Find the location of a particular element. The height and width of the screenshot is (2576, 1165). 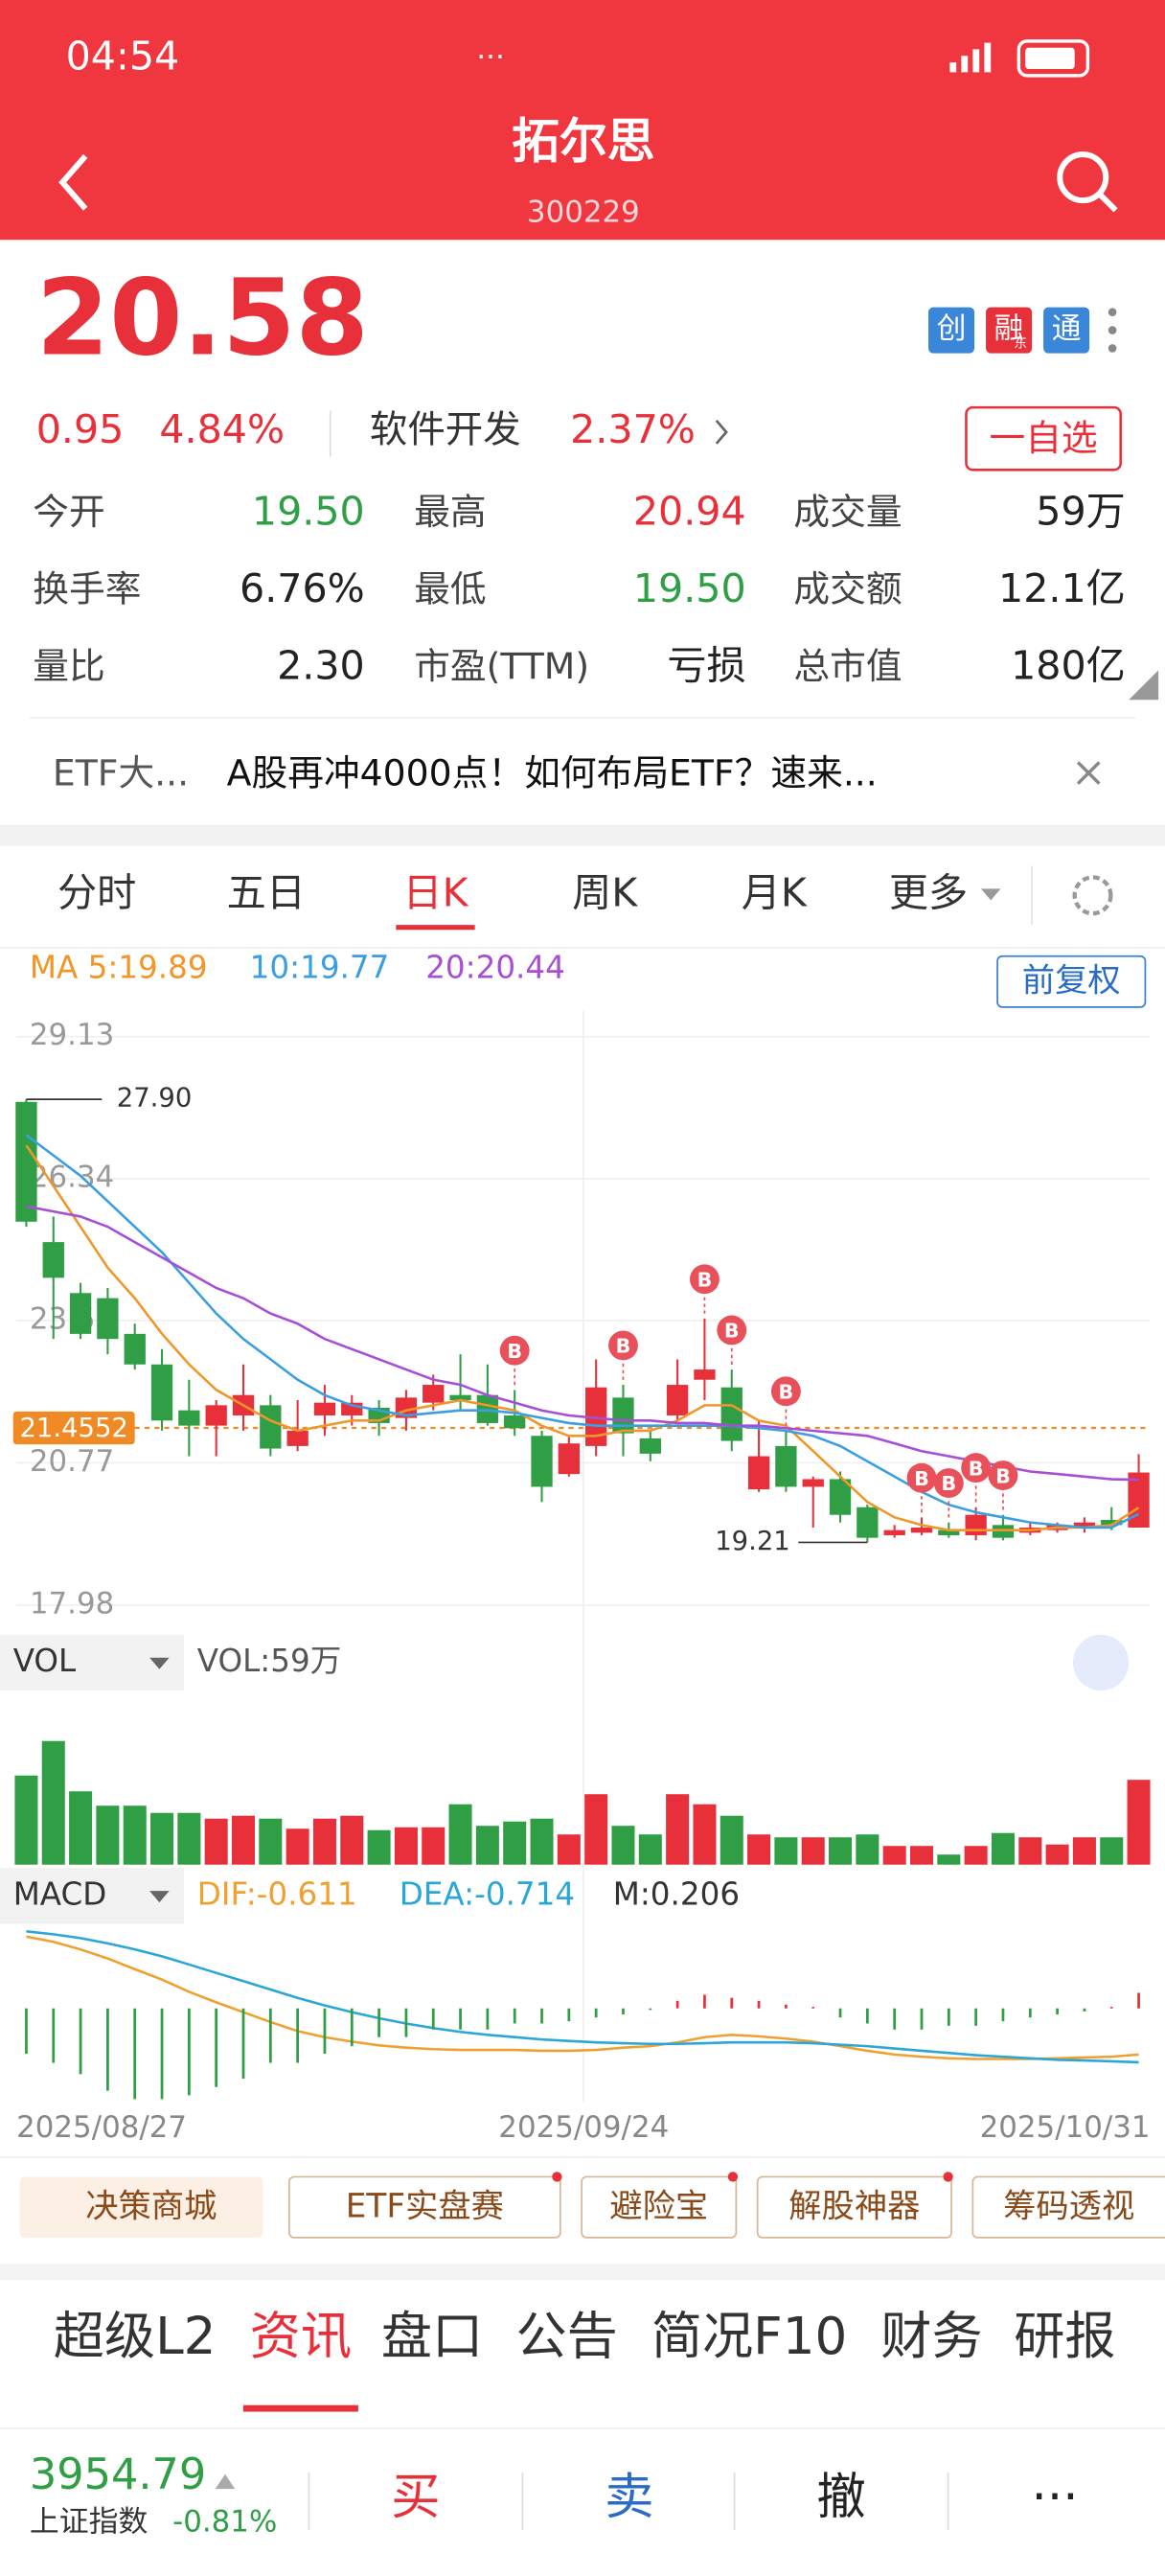

macd-selector is located at coordinates (92, 1896).